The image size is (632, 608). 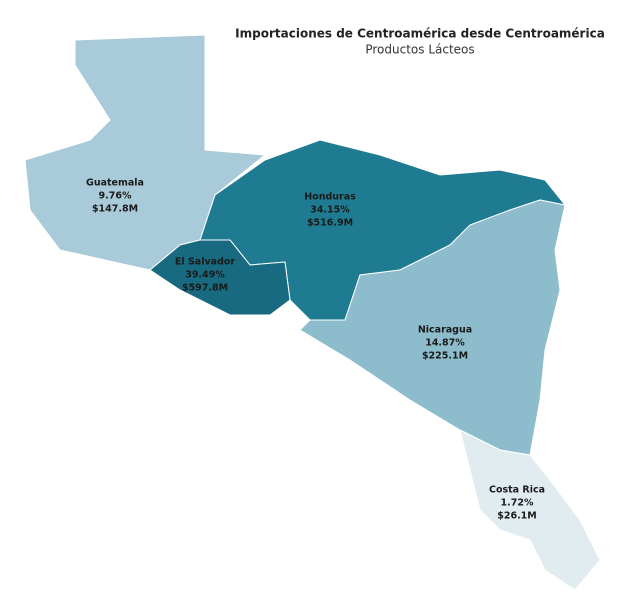 What do you see at coordinates (517, 490) in the screenshot?
I see `region-name: Costa Rica` at bounding box center [517, 490].